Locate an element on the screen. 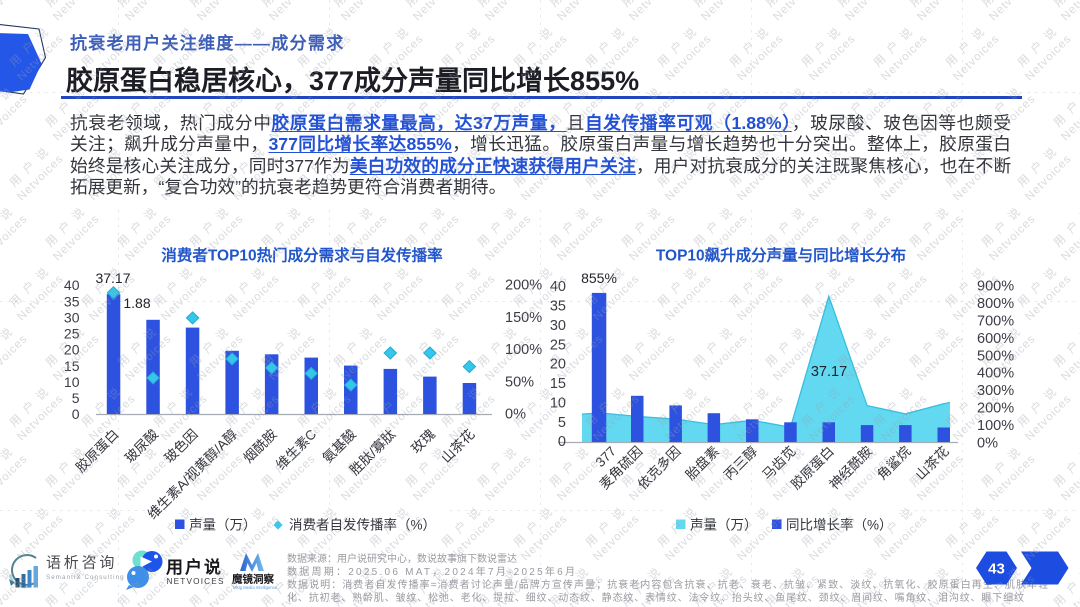 This screenshot has width=1080, height=607. svg-text: TOP10飙升成分声量与同比增长分布 is located at coordinates (781, 255).